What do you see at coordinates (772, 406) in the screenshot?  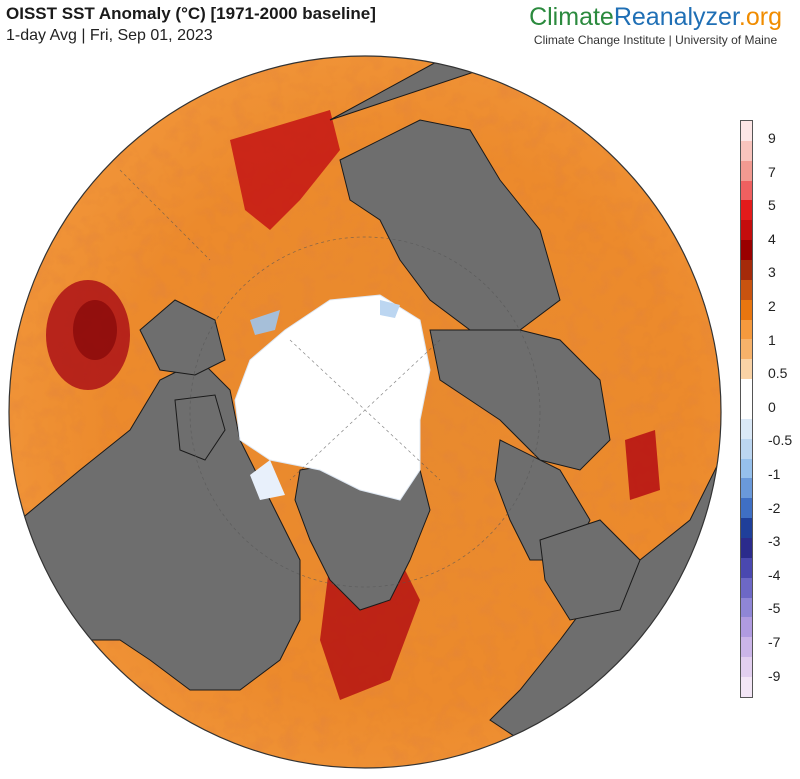 I see `colorbar-tick-label: 0` at bounding box center [772, 406].